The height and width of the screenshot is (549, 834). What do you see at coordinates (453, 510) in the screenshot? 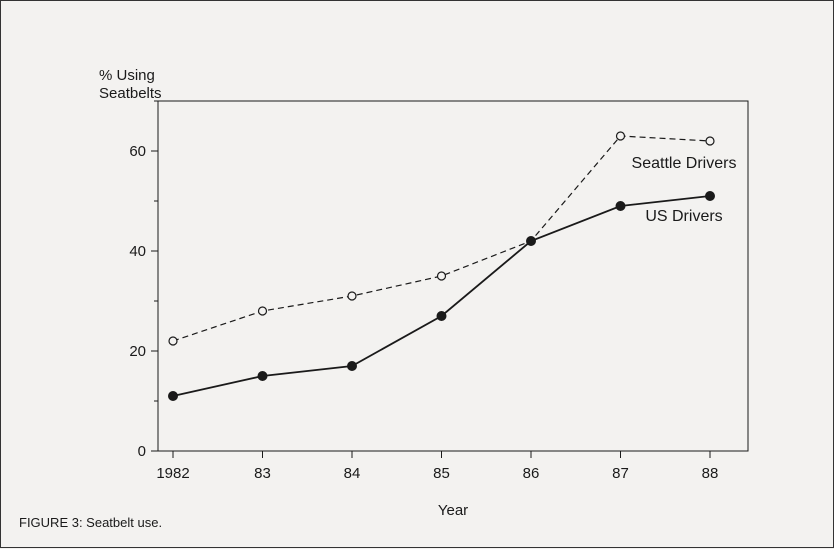
I see `x-axis-title: Year` at bounding box center [453, 510].